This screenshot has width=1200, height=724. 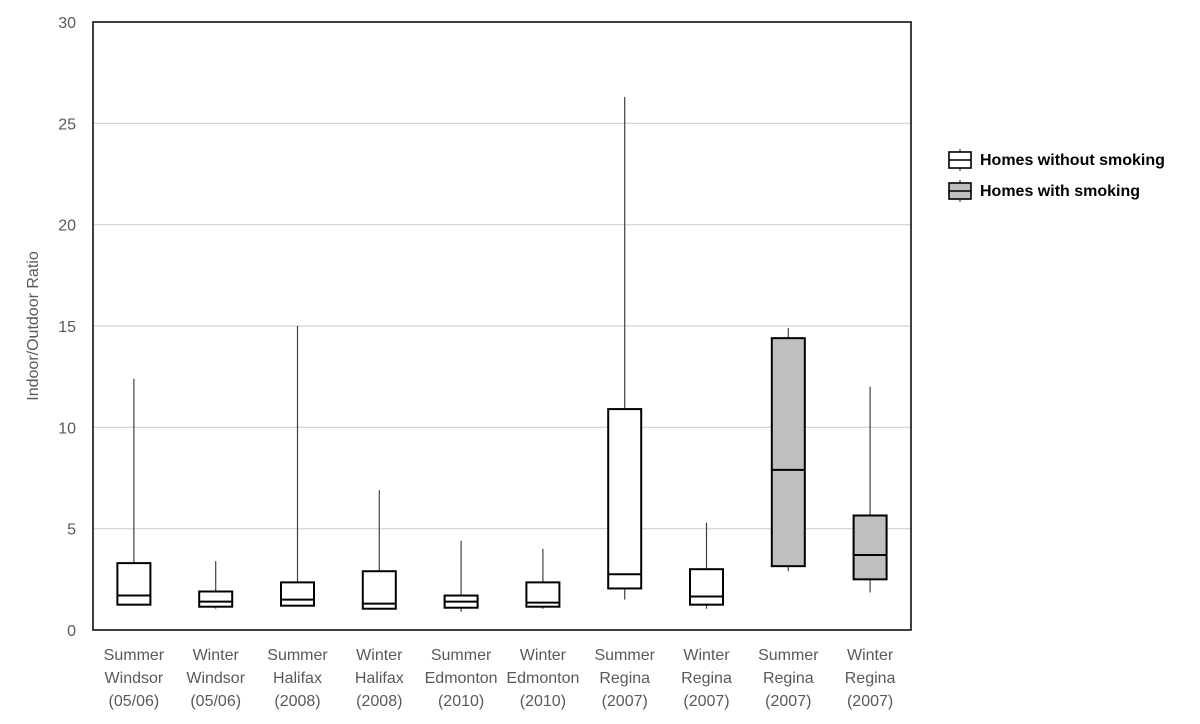 I want to click on y-tick-label-0: 0, so click(x=71, y=631).